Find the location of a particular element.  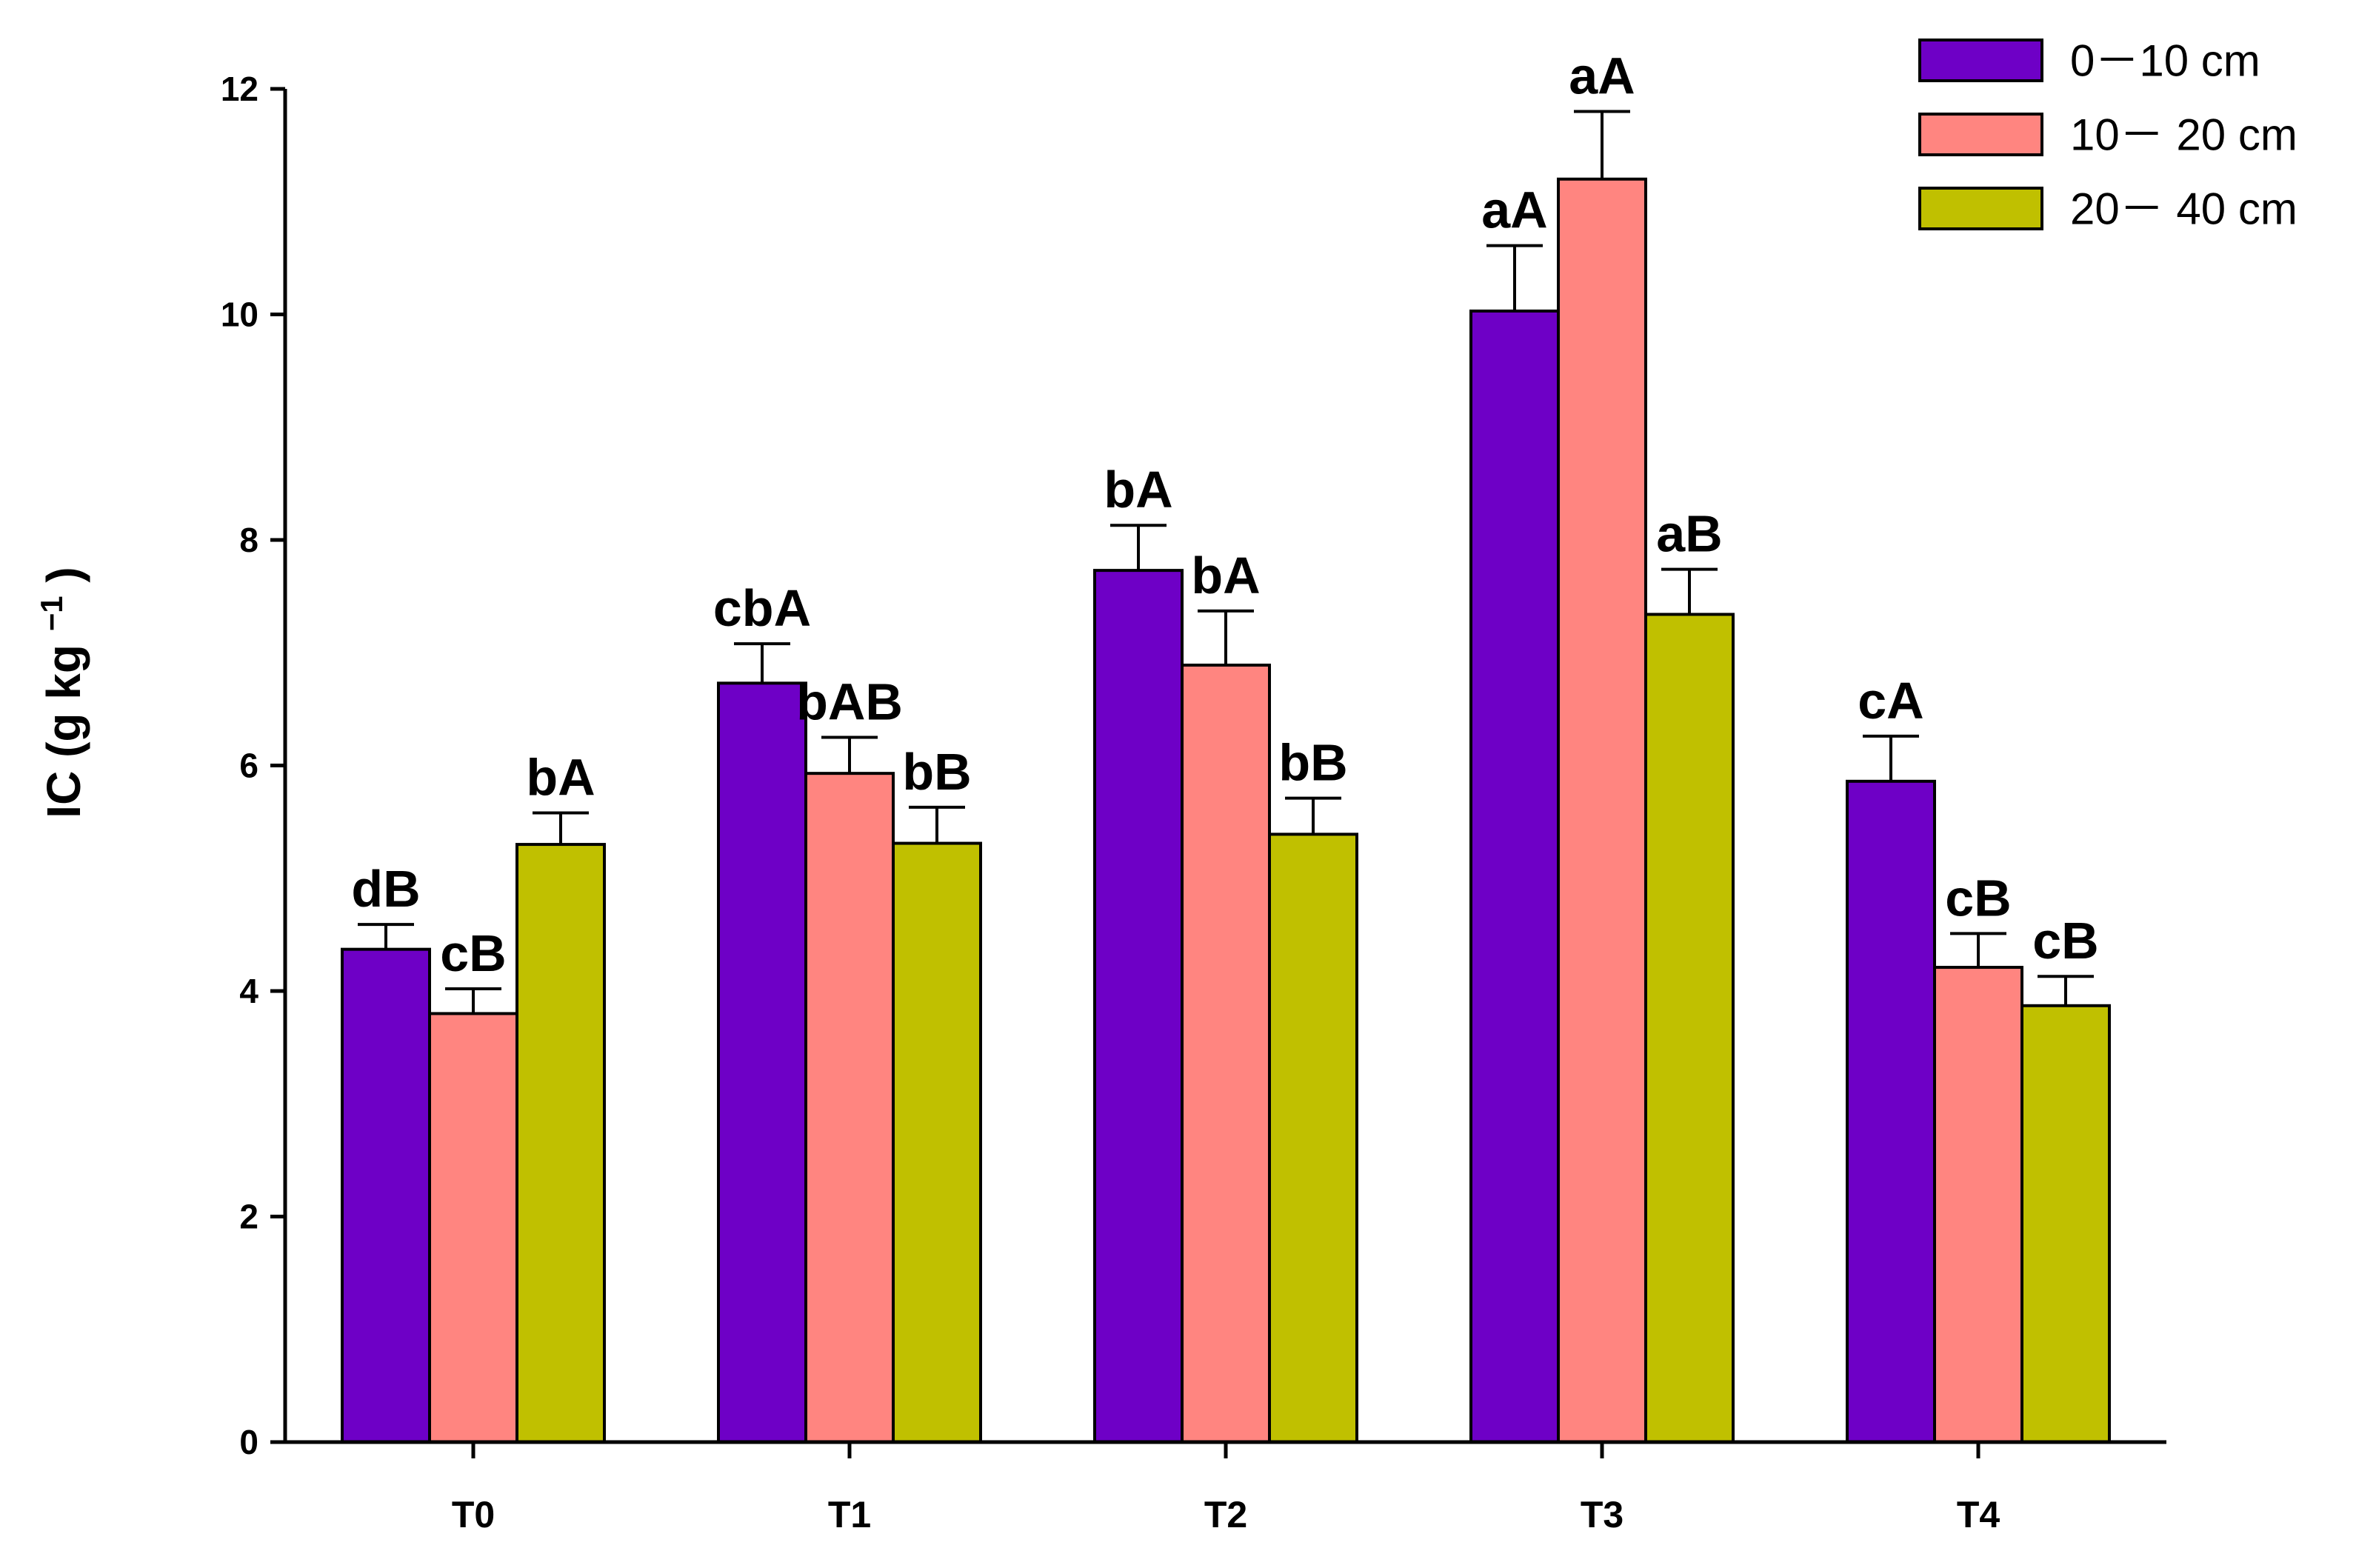

significance-label-t2-series-1: bA is located at coordinates (1138, 490).